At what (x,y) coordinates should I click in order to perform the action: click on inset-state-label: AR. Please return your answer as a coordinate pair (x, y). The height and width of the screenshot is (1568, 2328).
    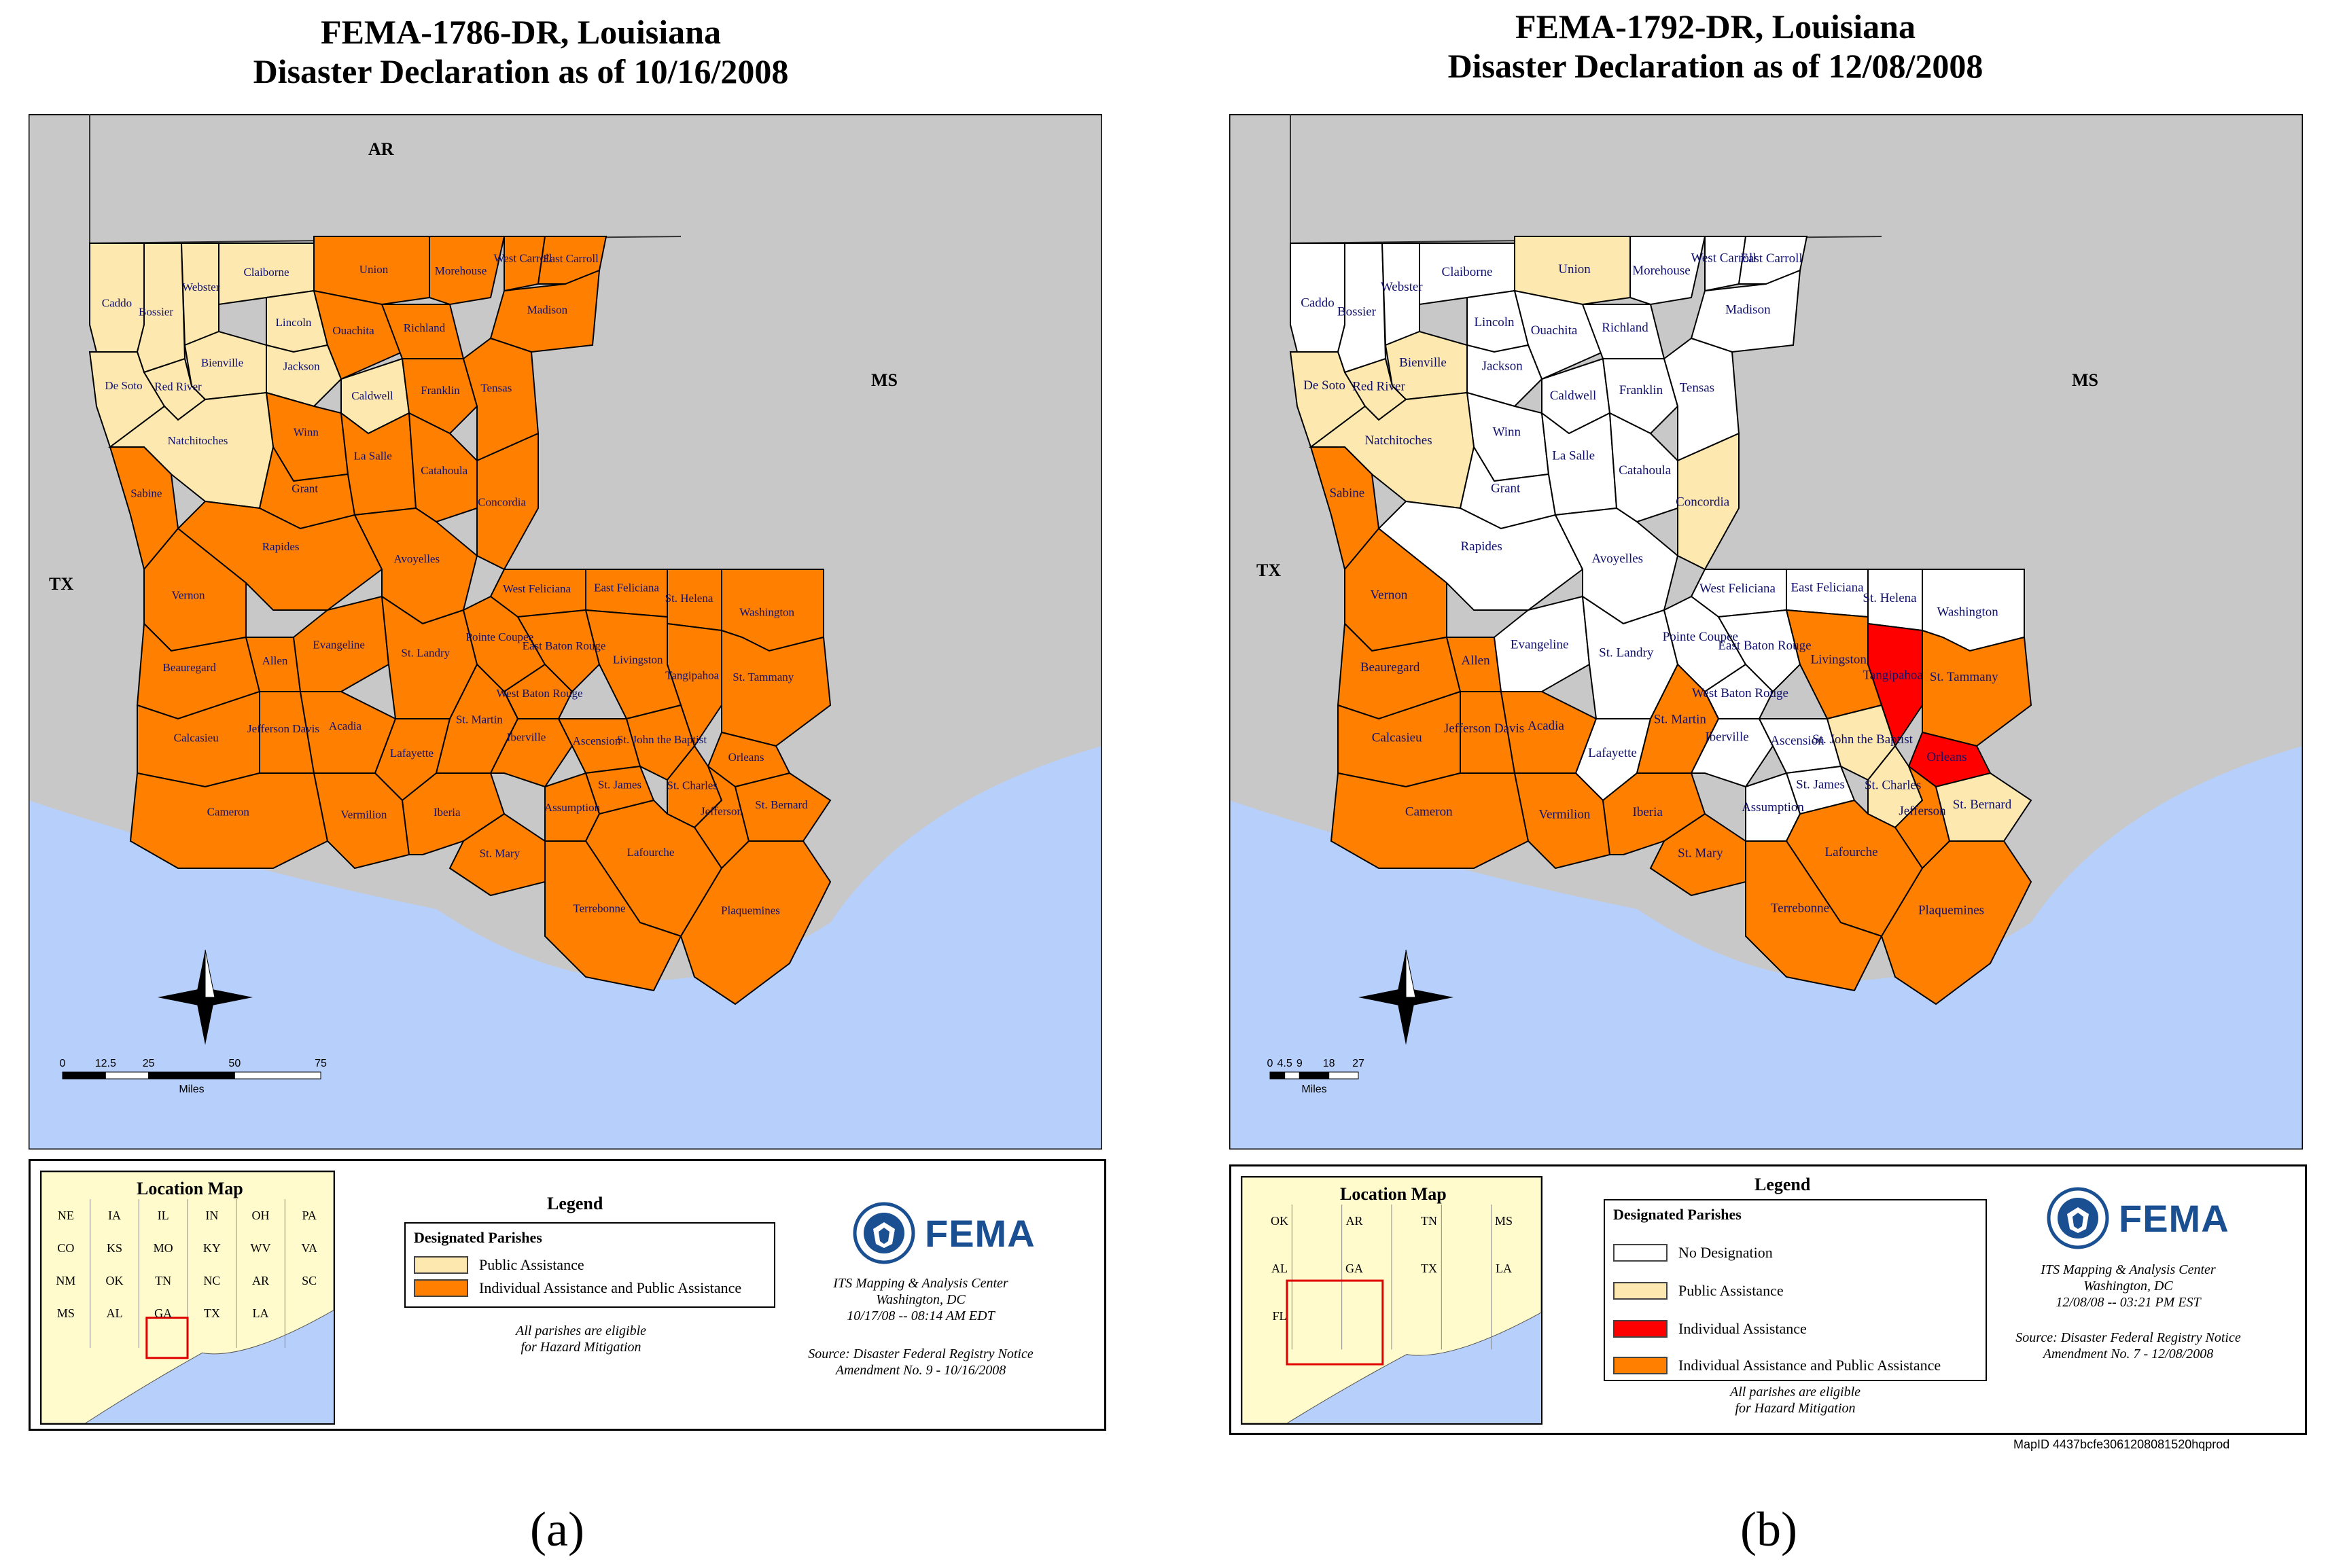
    Looking at the image, I should click on (1354, 1221).